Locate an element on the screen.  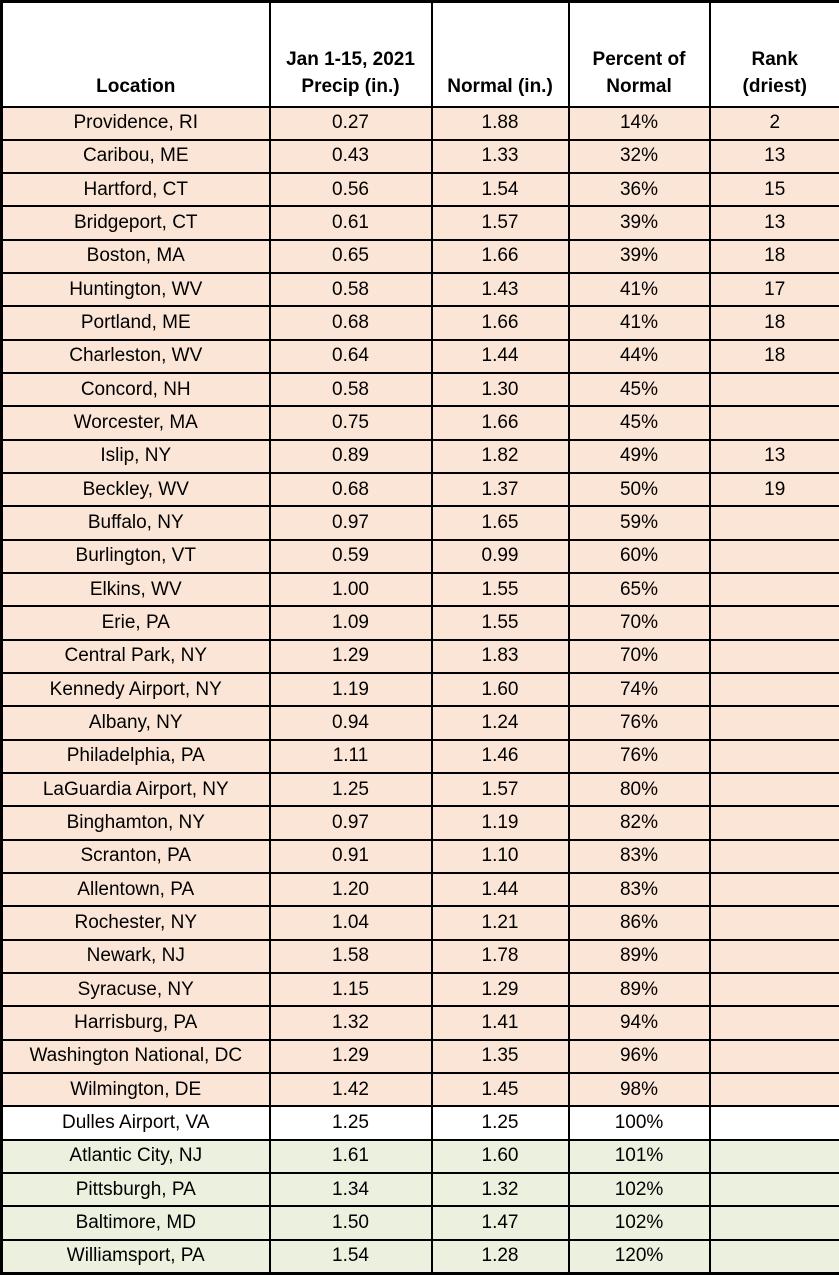
cell-normal: 1.45 is located at coordinates (500, 1090).